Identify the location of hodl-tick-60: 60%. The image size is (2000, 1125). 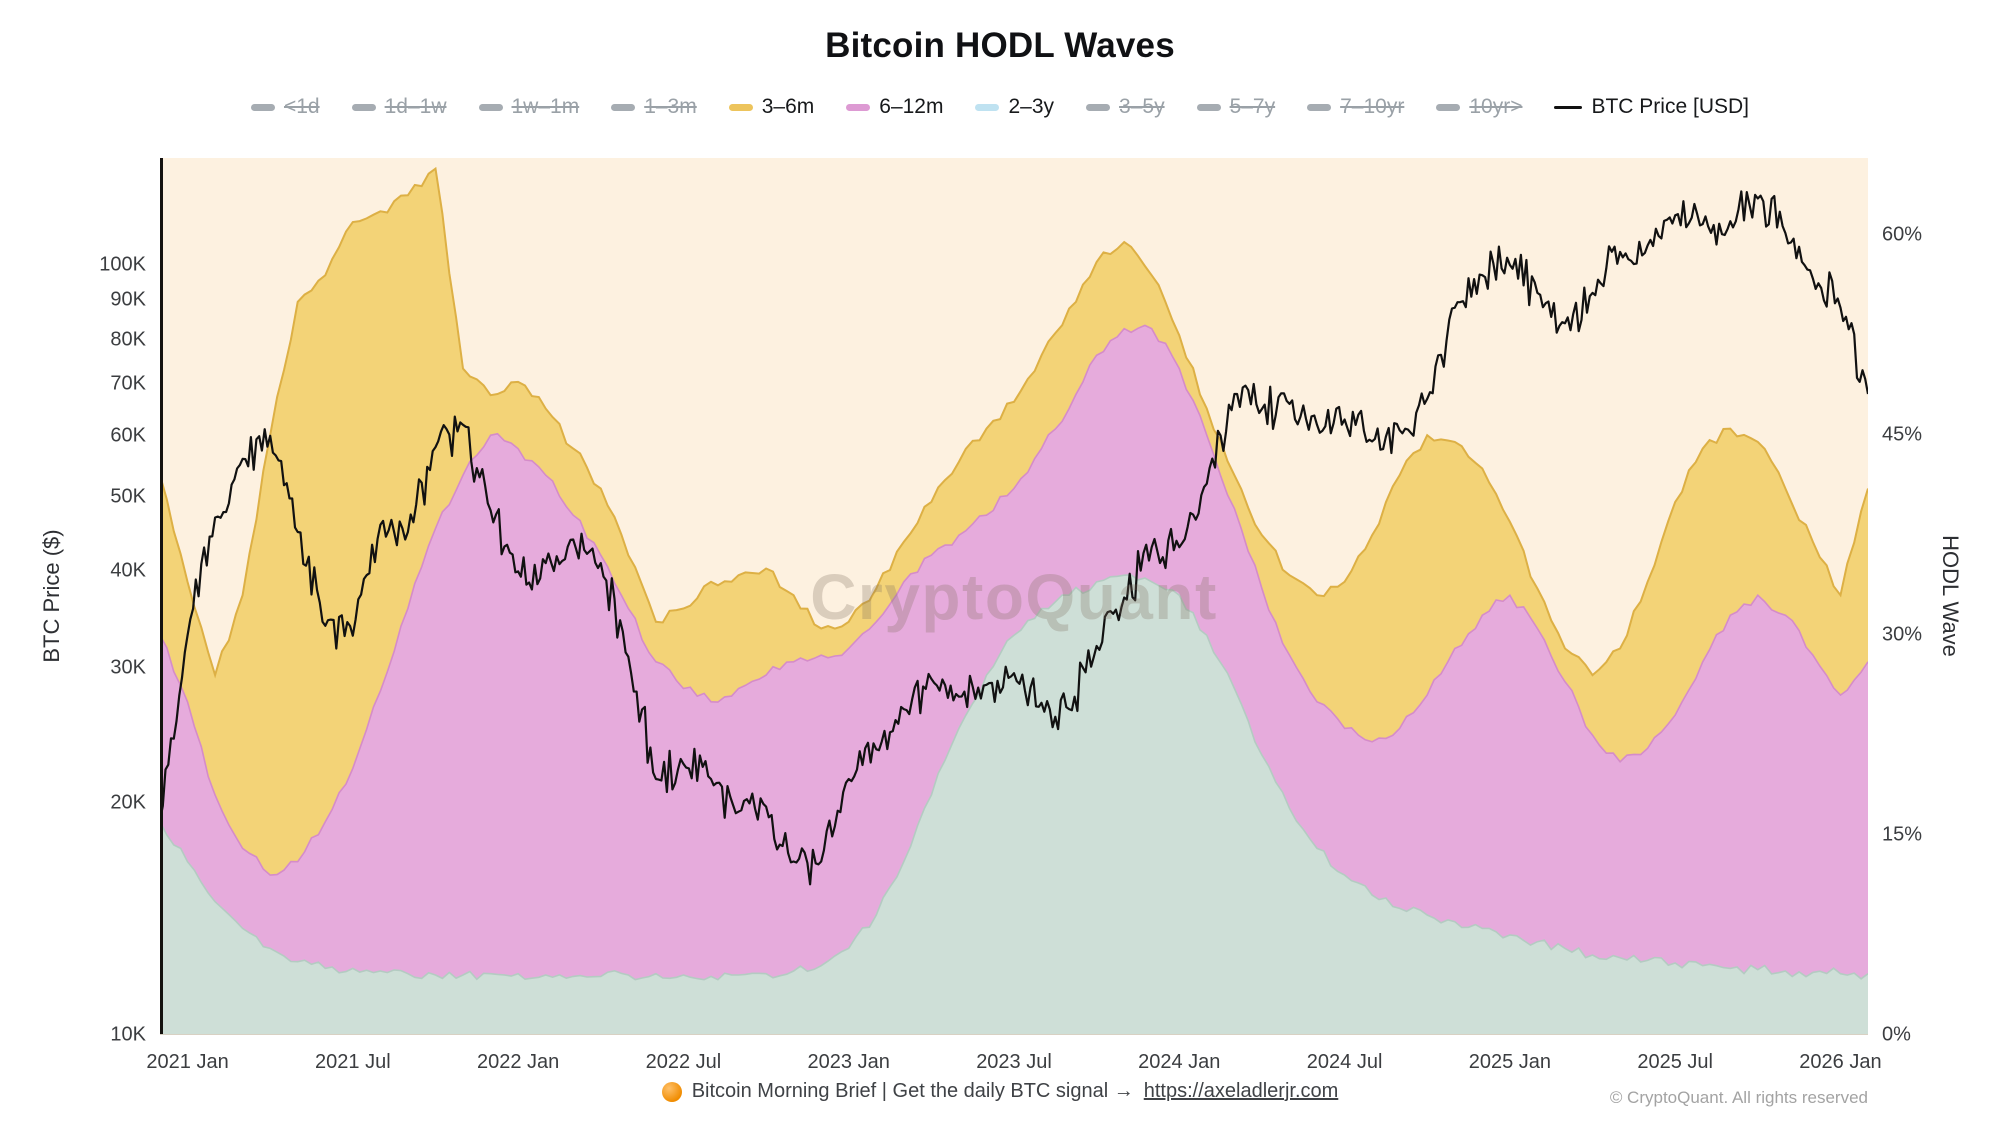
(1902, 234).